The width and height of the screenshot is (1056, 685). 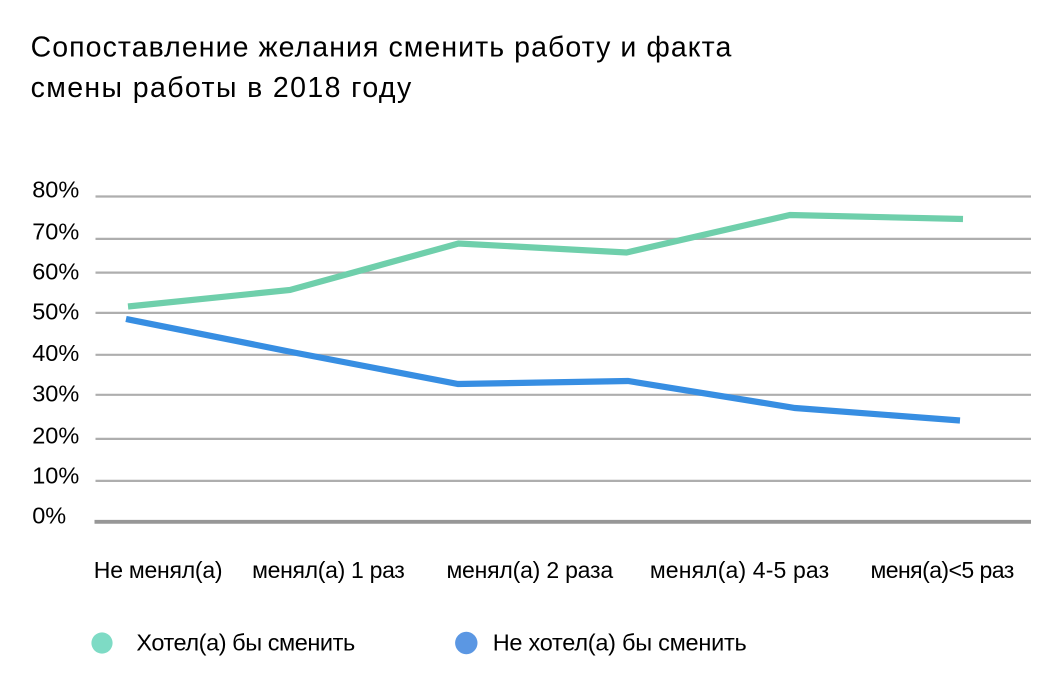 I want to click on svg-text: менял(а) 1 раз, so click(x=328, y=570).